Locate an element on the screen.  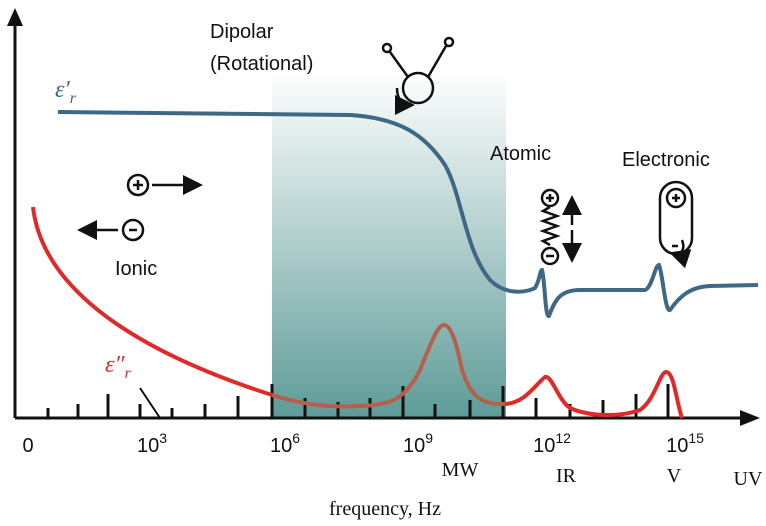
eps-imag-curve-dipolar is located at coordinates (388, 365).